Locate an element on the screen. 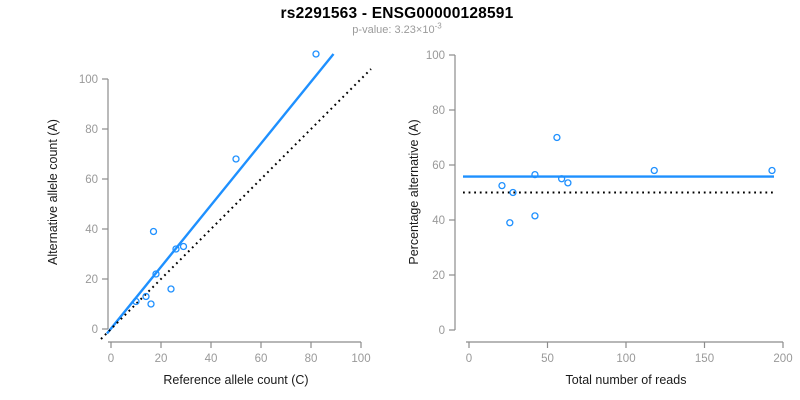 The image size is (800, 400). x-tick-label: 50 is located at coordinates (547, 359).